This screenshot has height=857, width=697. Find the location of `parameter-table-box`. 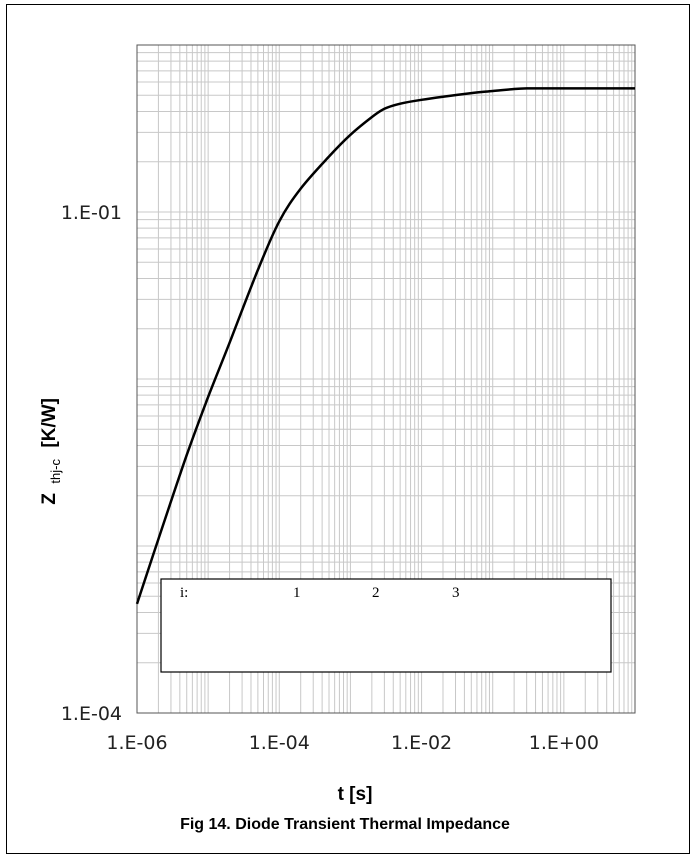

parameter-table-box is located at coordinates (386, 625).